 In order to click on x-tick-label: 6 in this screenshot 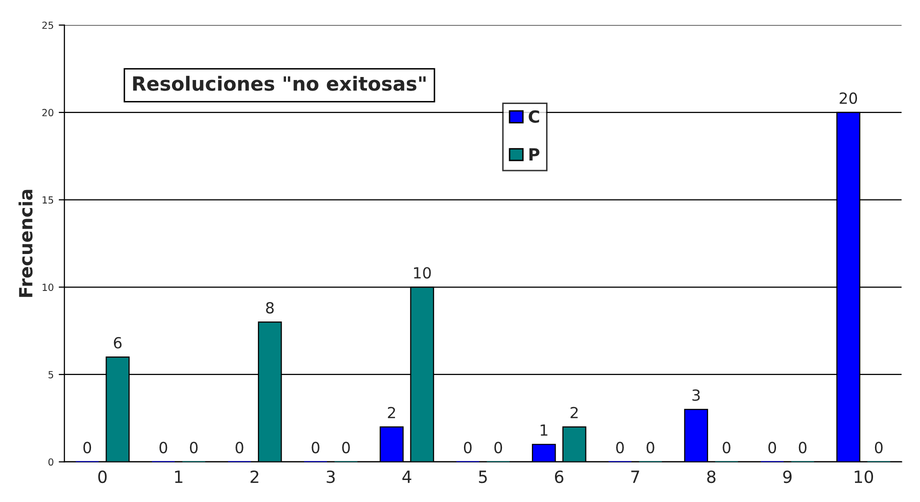, I will do `click(559, 477)`.